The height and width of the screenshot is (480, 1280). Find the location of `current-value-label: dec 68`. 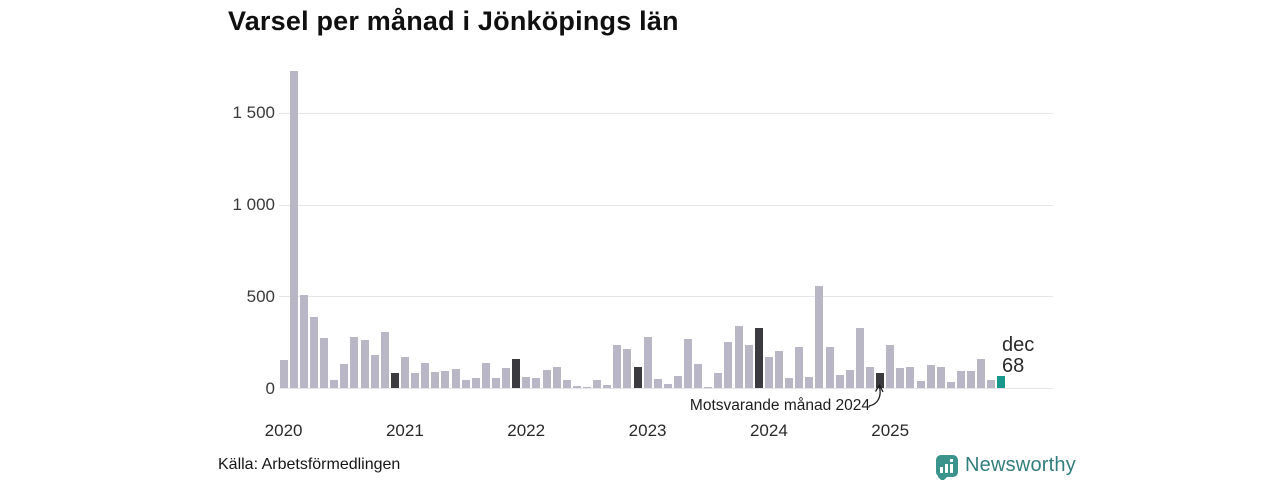

current-value-label: dec 68 is located at coordinates (1018, 356).